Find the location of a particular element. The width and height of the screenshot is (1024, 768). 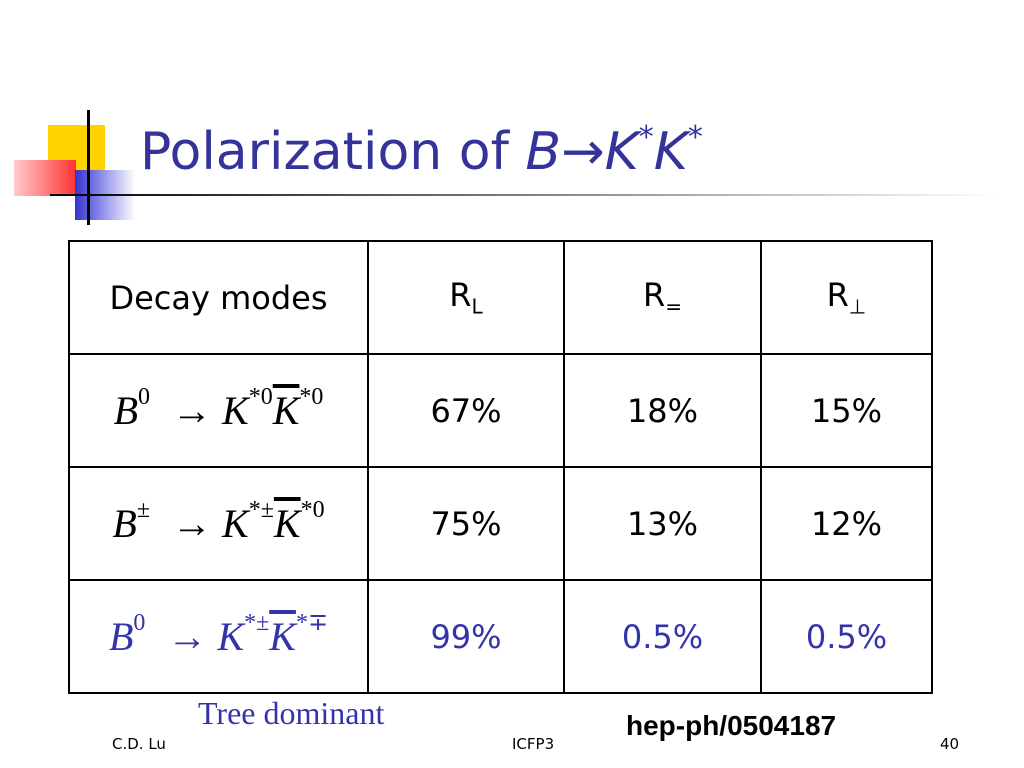

value-cell: 12% is located at coordinates (846, 523).